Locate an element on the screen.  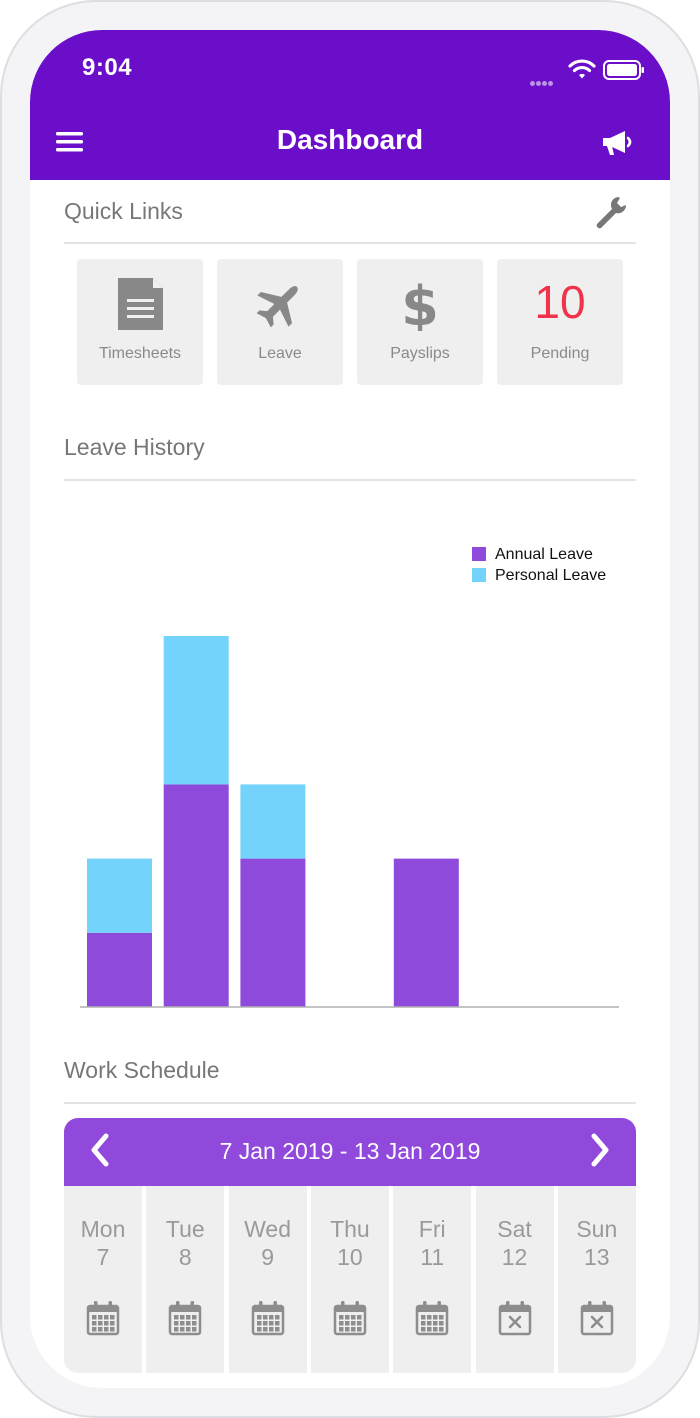
schedule-days: Mon 7 Tue 8 Wed 9 Thu 10 Fri 11 Sat 12 Sun 13 is located at coordinates (350, 1279).